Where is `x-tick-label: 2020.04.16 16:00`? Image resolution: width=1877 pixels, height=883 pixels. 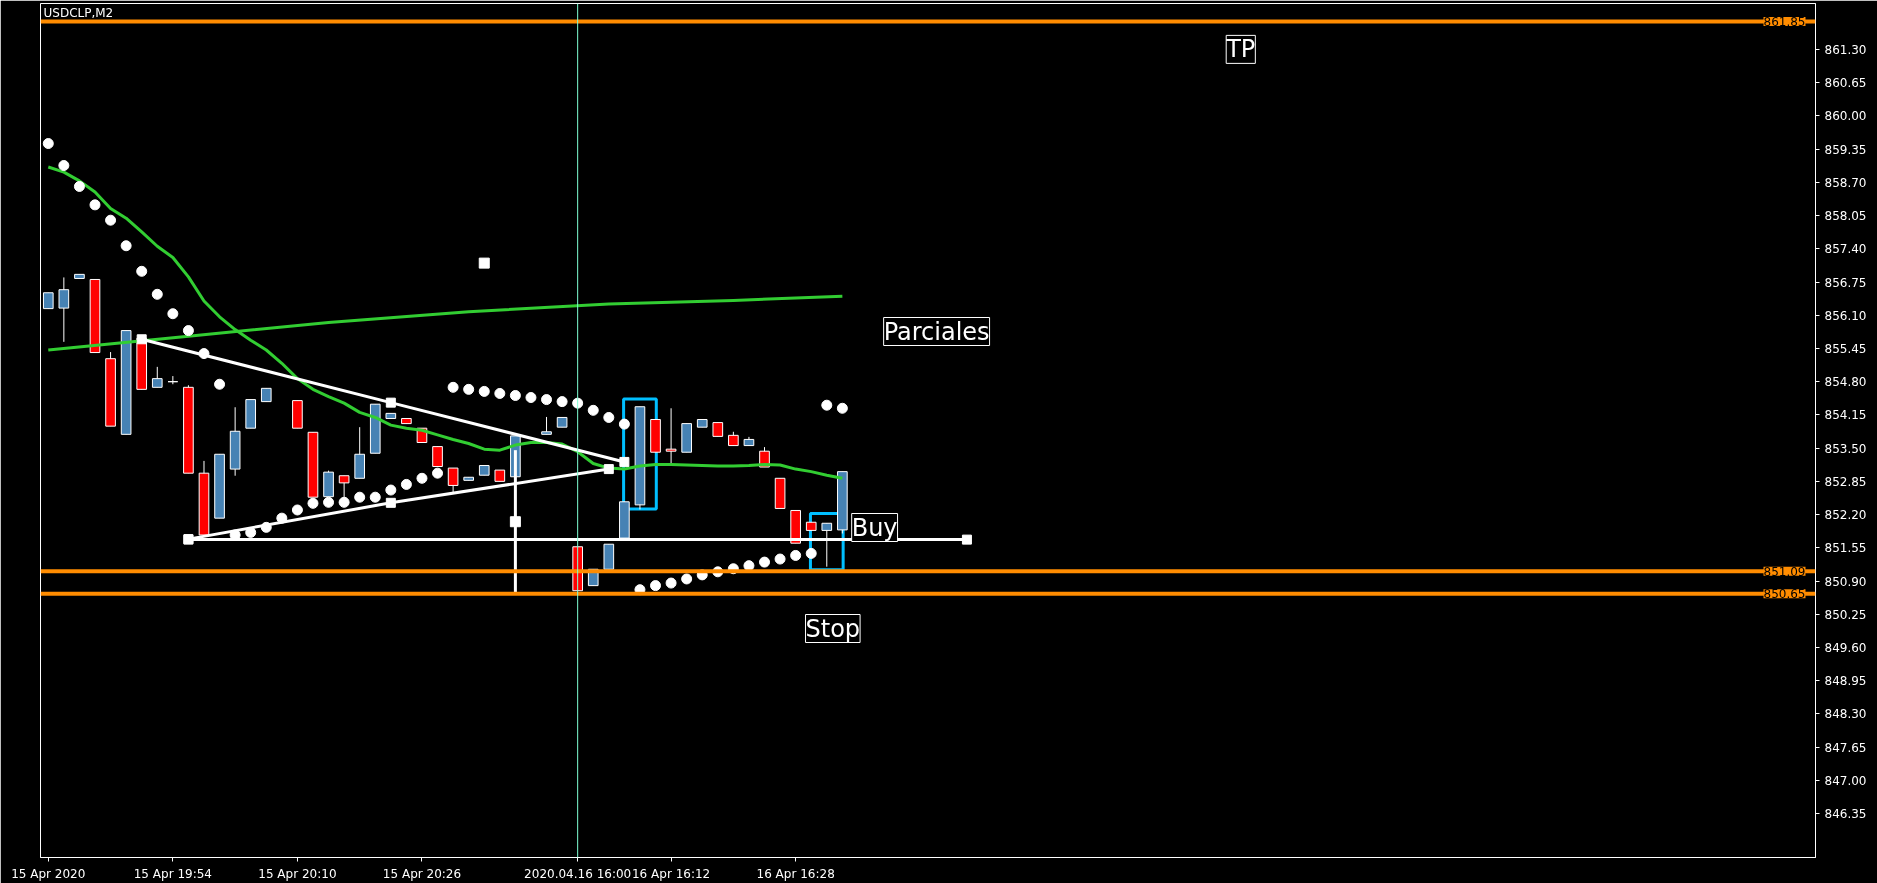
x-tick-label: 2020.04.16 16:00 is located at coordinates (578, 873).